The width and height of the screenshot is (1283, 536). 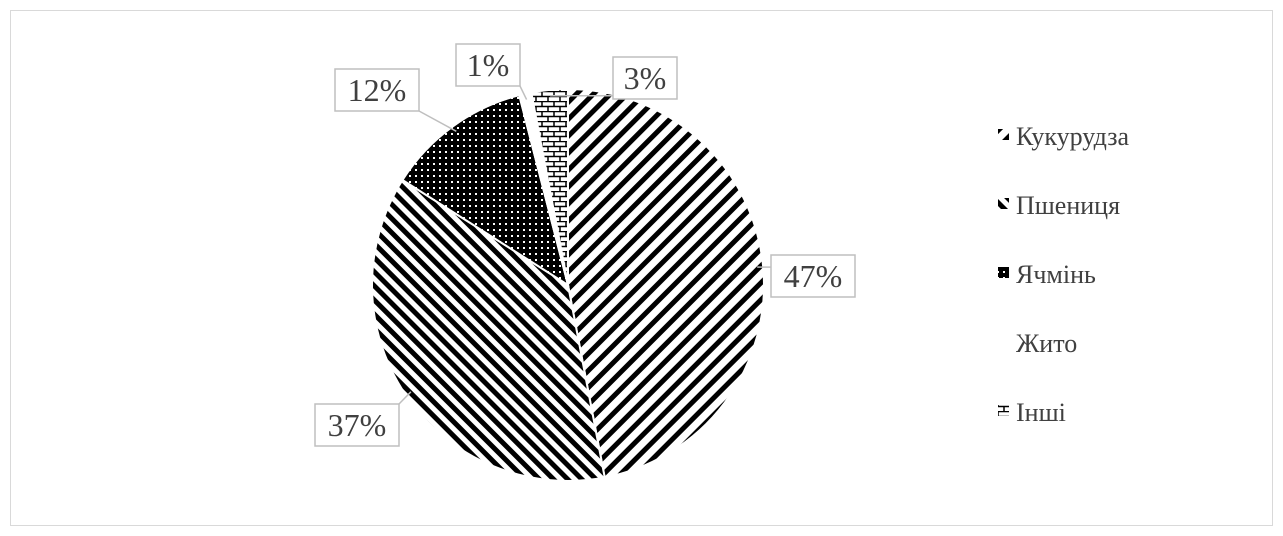 I want to click on data-label: 1%, so click(x=488, y=65).